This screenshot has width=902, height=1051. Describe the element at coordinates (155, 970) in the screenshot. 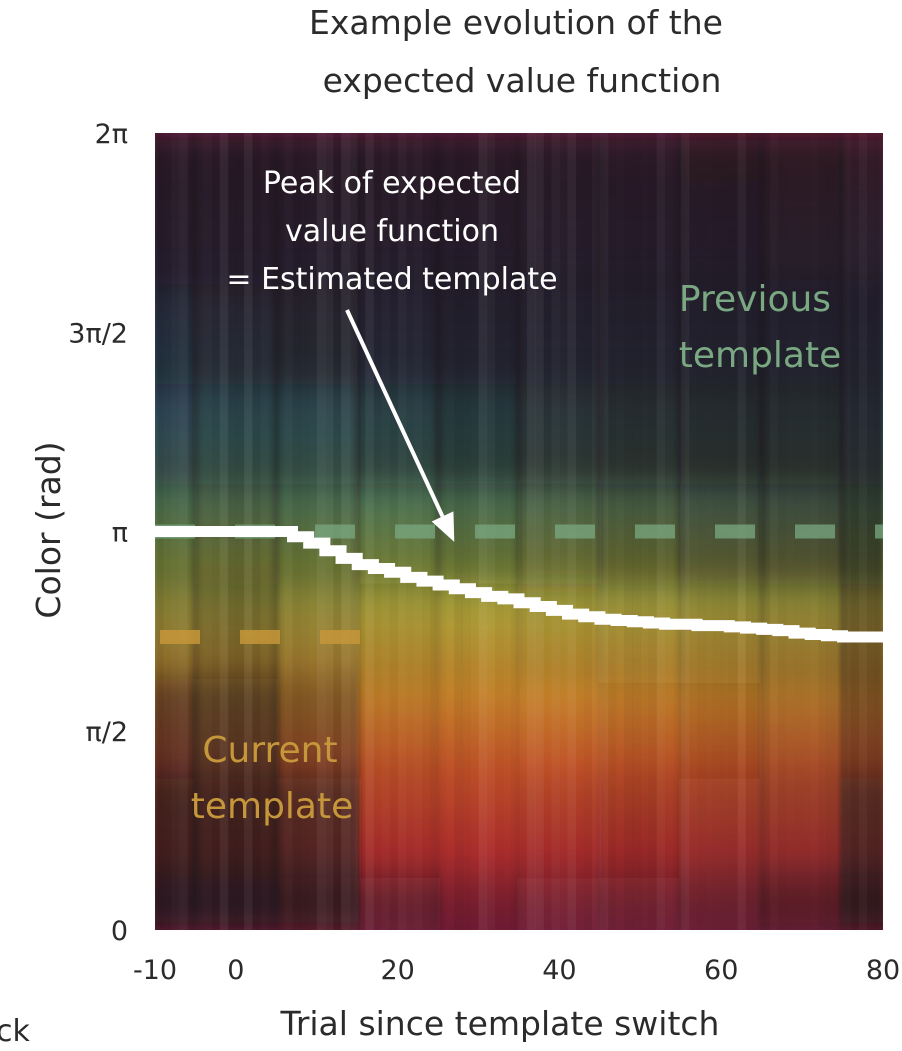

I see `x-tick-label: -10` at that location.